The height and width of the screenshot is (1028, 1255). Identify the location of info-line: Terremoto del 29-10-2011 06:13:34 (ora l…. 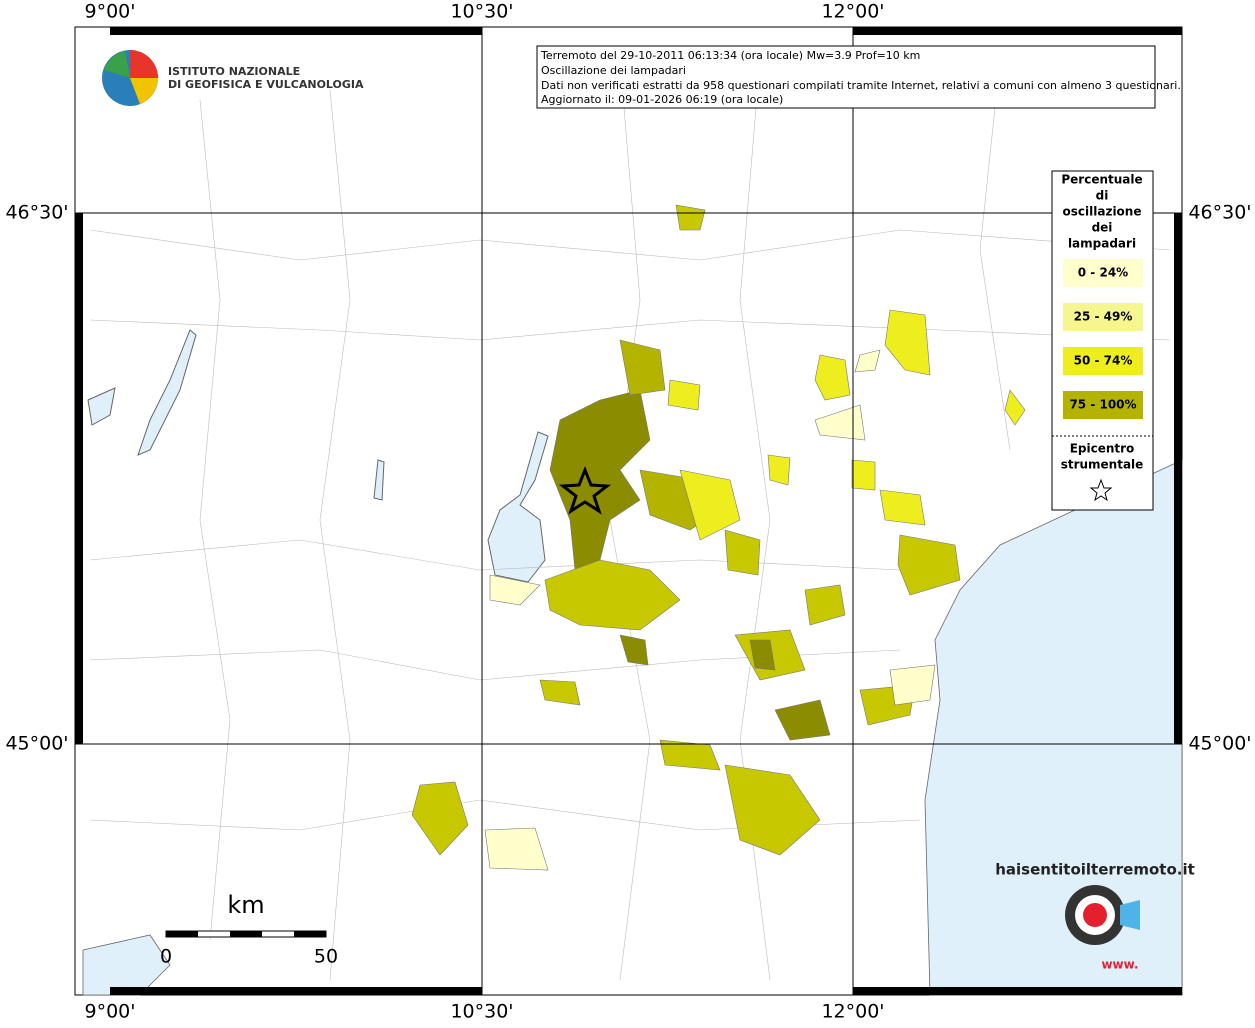
(730, 55).